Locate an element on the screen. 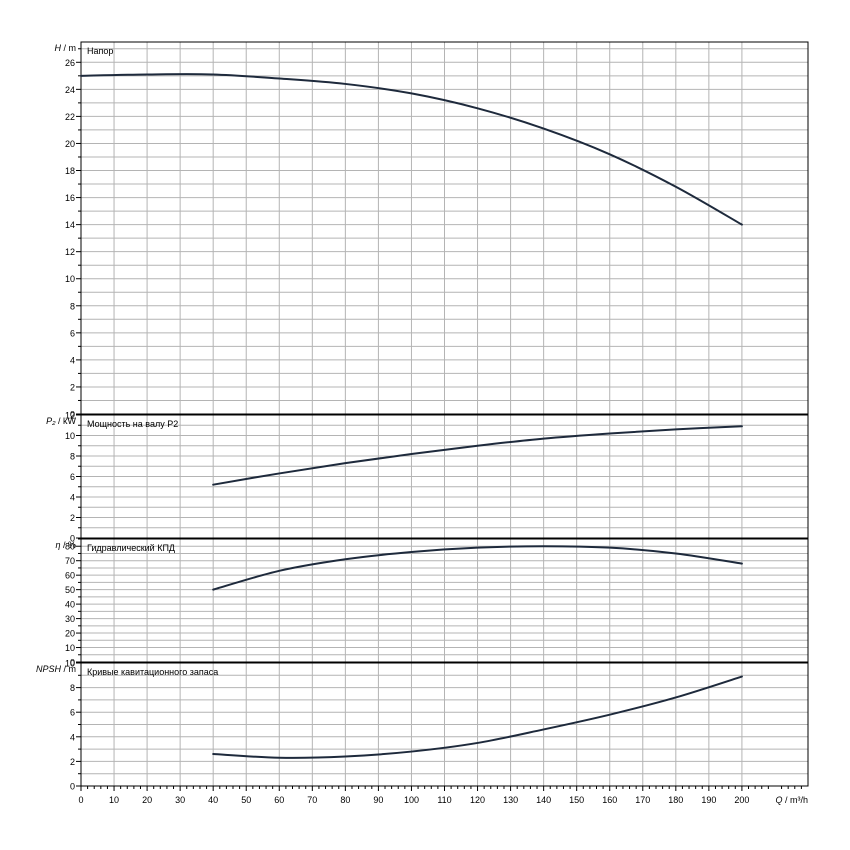 The height and width of the screenshot is (850, 850). panel-title: Гидравлический КПД is located at coordinates (131, 548).